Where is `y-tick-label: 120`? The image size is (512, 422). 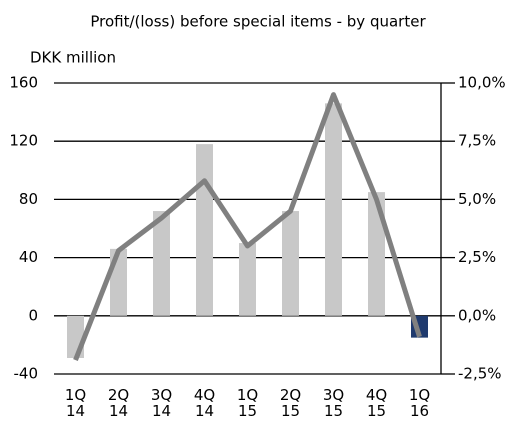 y-tick-label: 120 is located at coordinates (23, 141).